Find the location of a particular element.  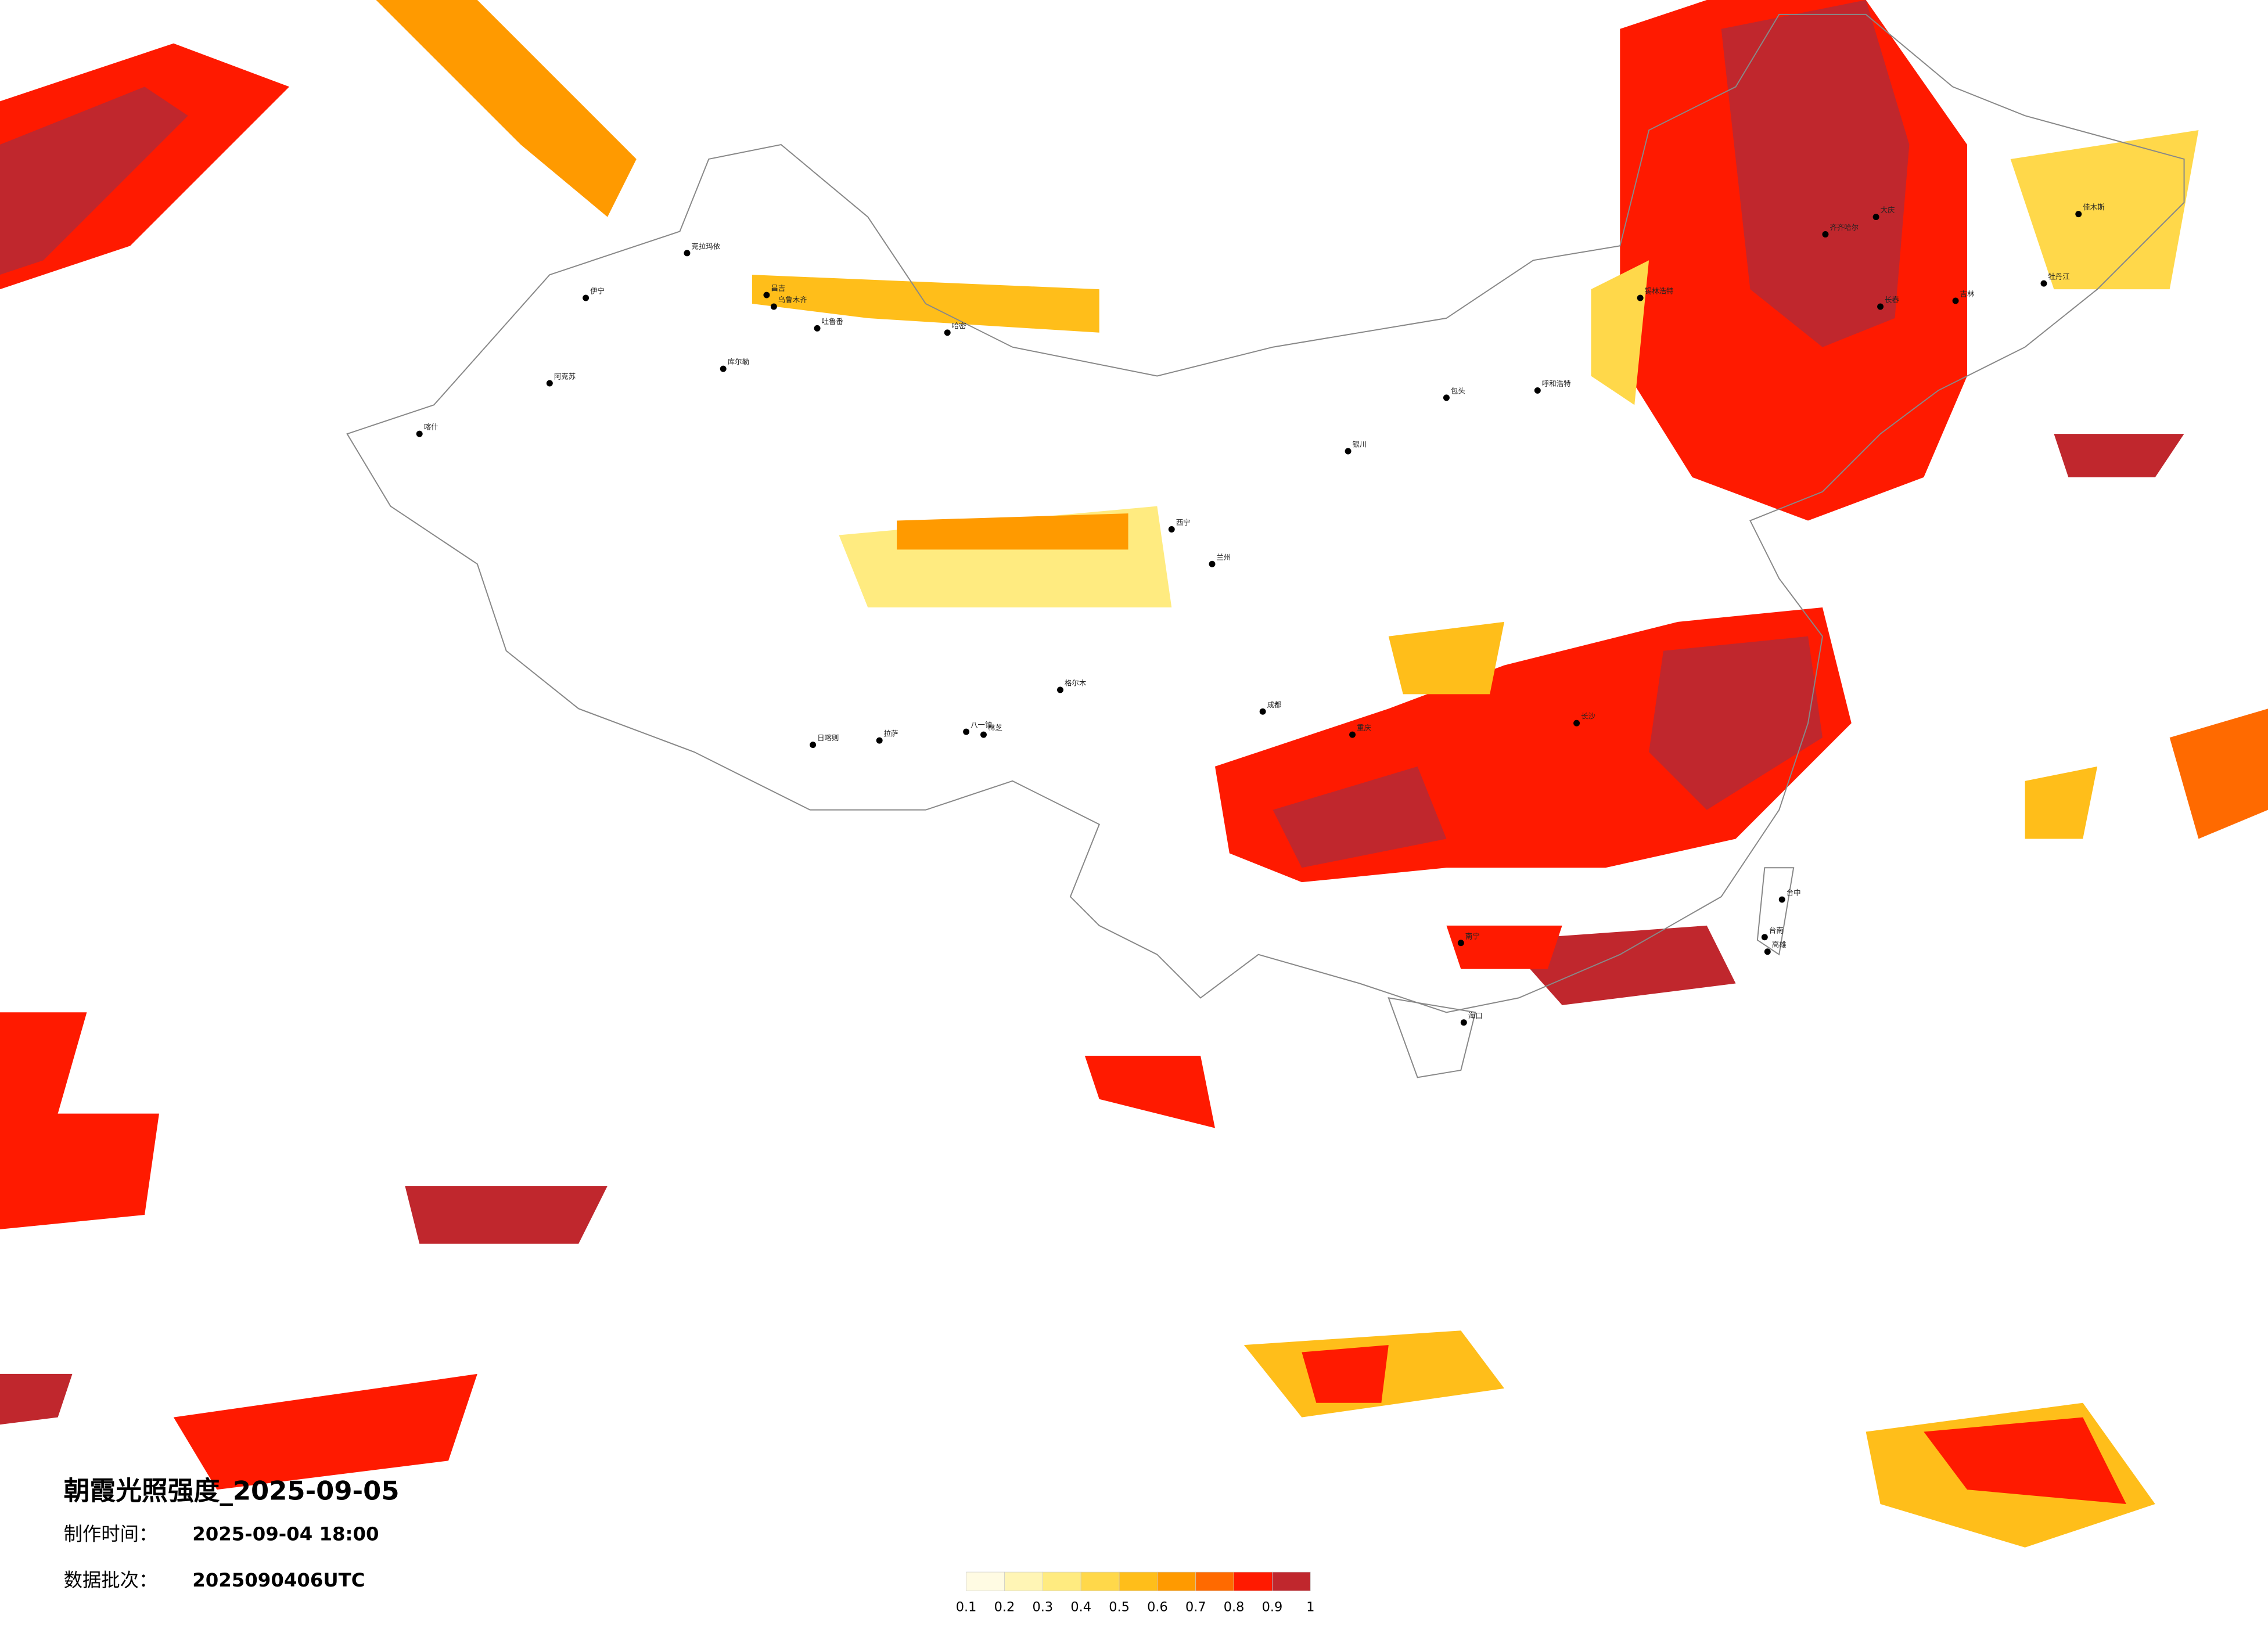

map-title: 朝霞光照强度_2025-09-05 is located at coordinates (232, 1491).